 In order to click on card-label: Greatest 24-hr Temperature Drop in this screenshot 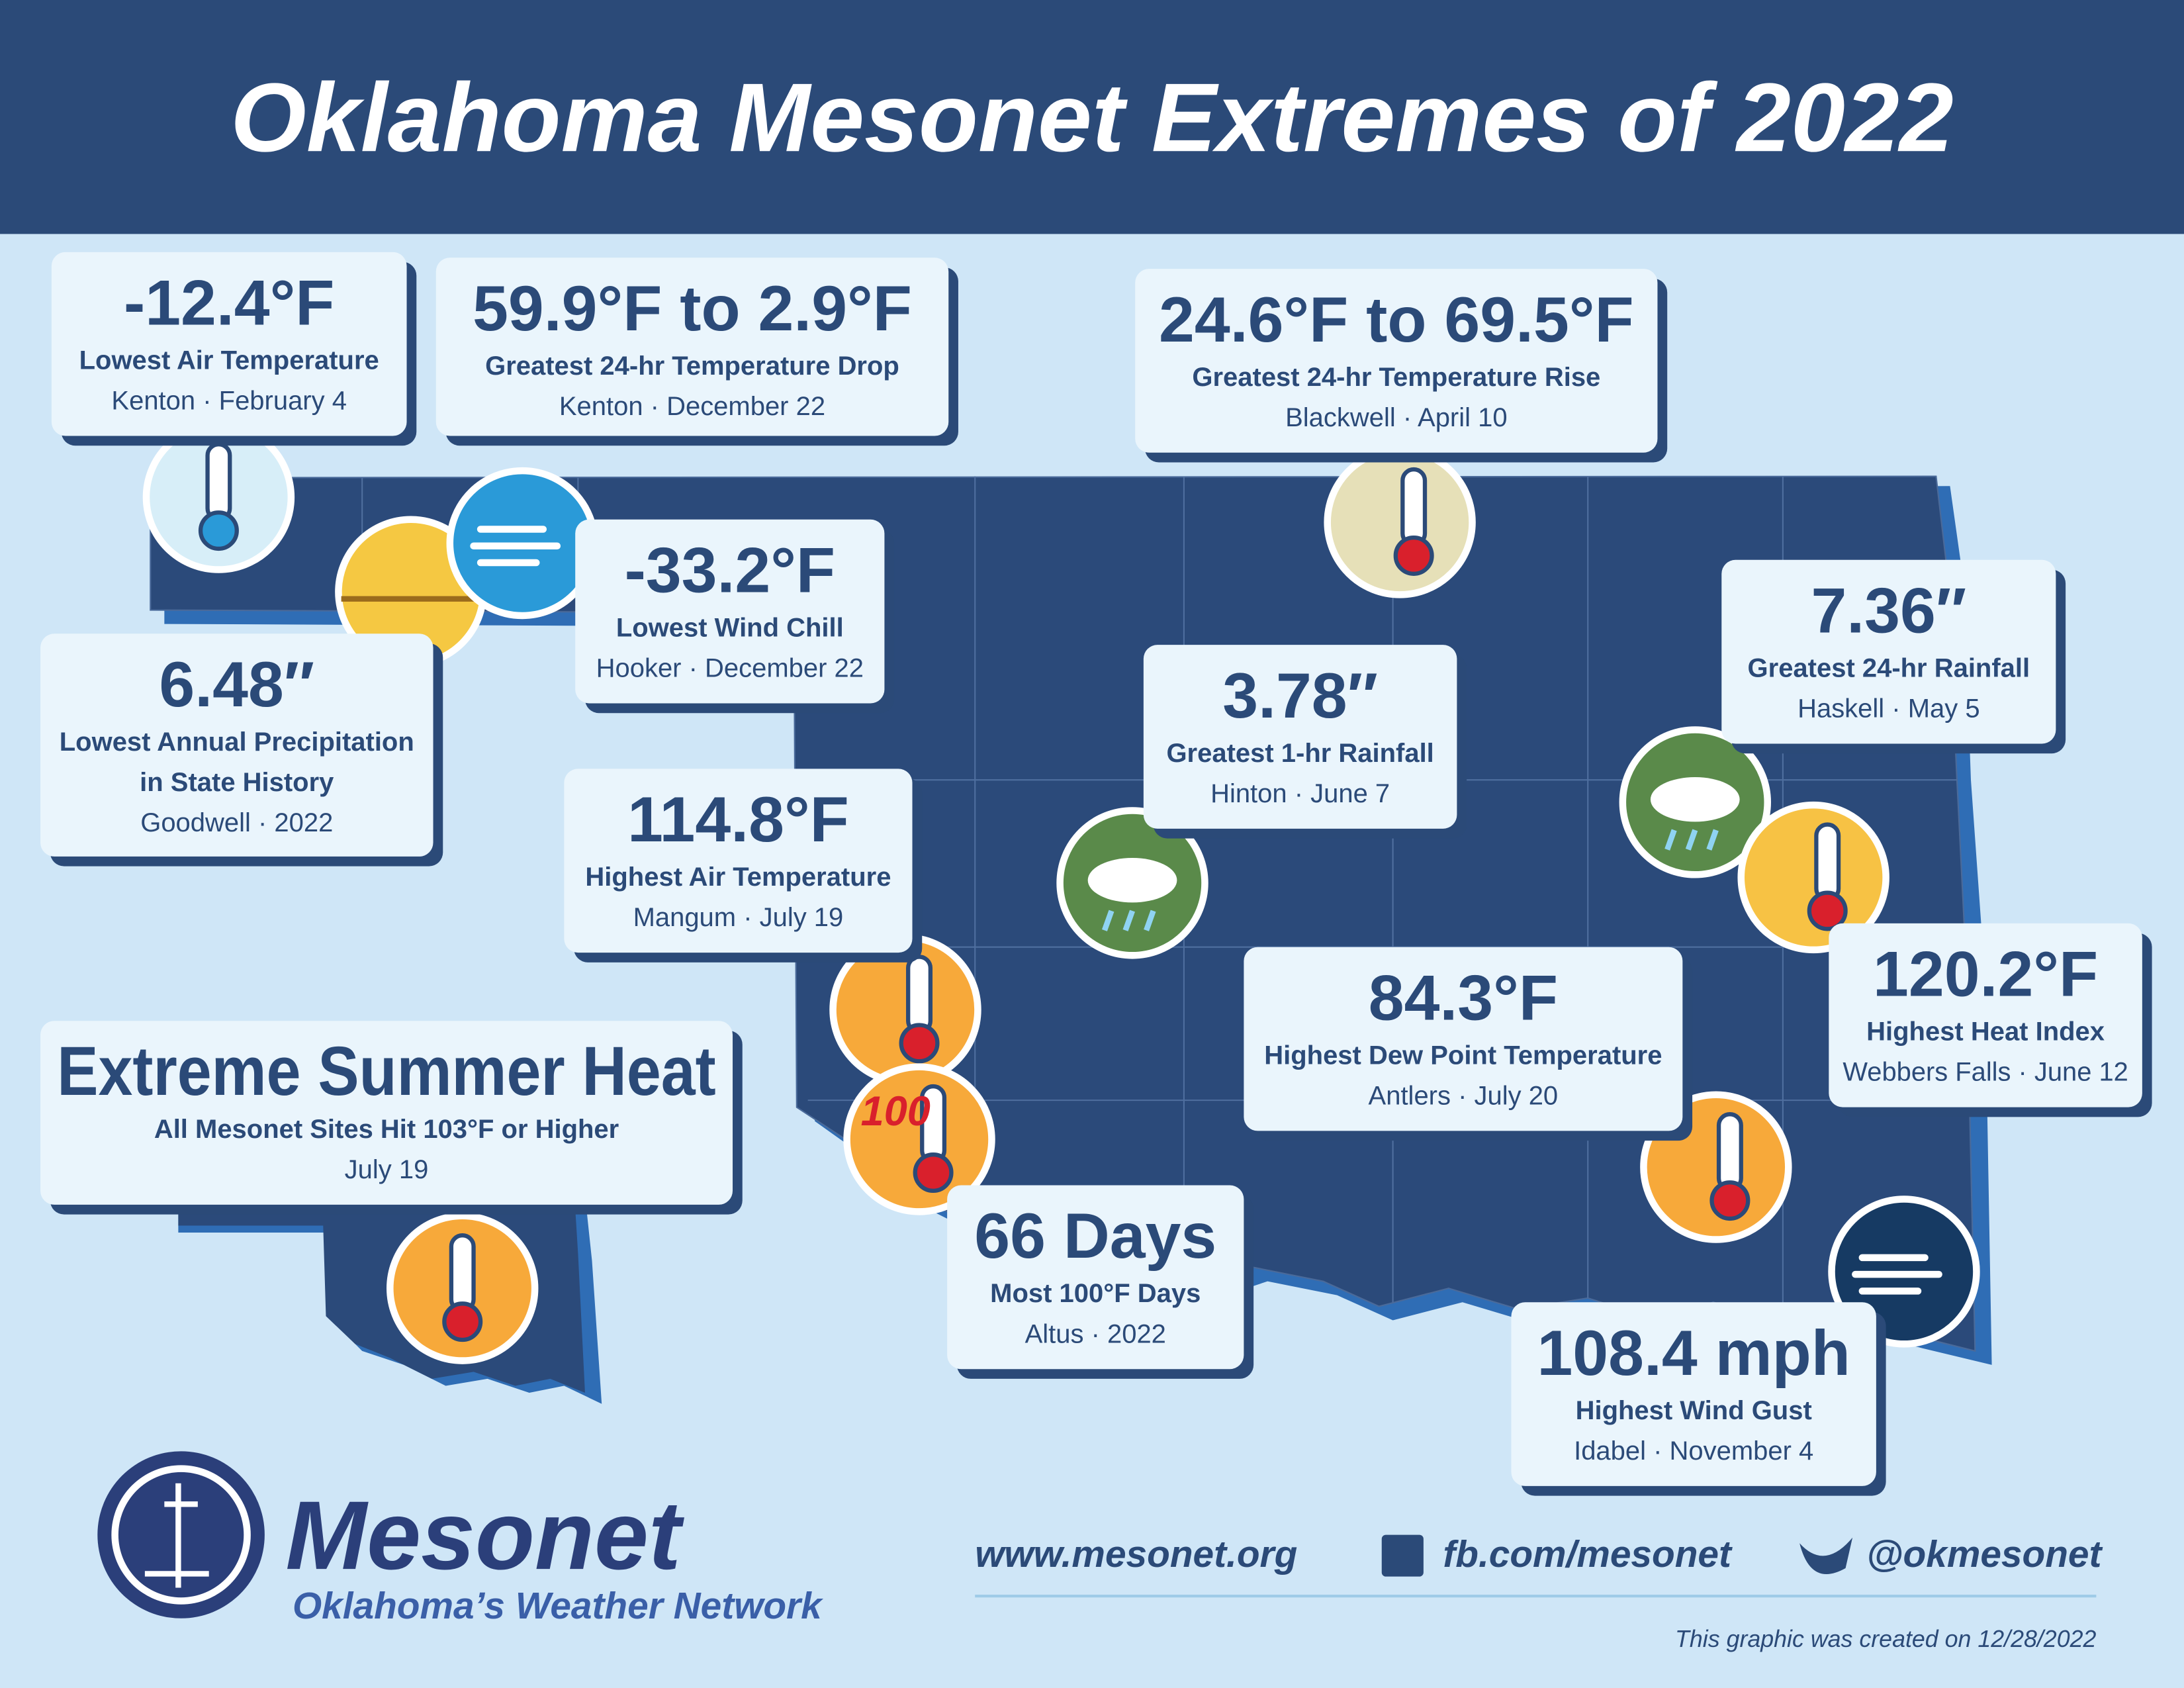, I will do `click(692, 366)`.